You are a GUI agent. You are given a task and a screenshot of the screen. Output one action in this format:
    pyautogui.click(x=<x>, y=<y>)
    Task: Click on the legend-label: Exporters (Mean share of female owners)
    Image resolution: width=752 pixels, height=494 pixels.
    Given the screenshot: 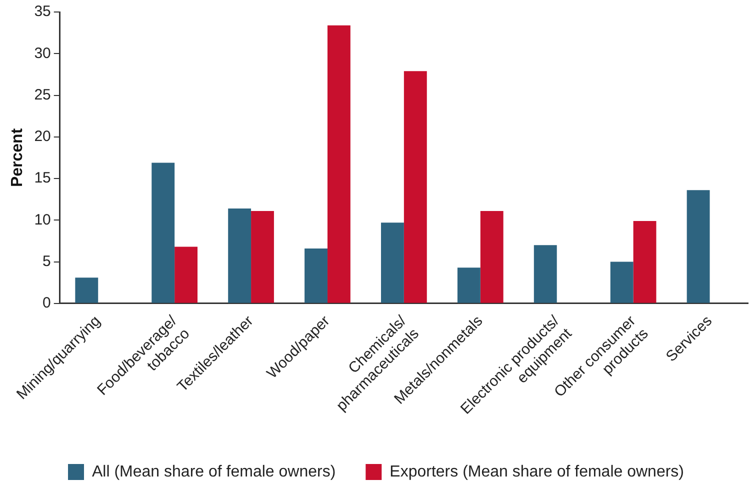 What is the action you would take?
    pyautogui.click(x=537, y=471)
    